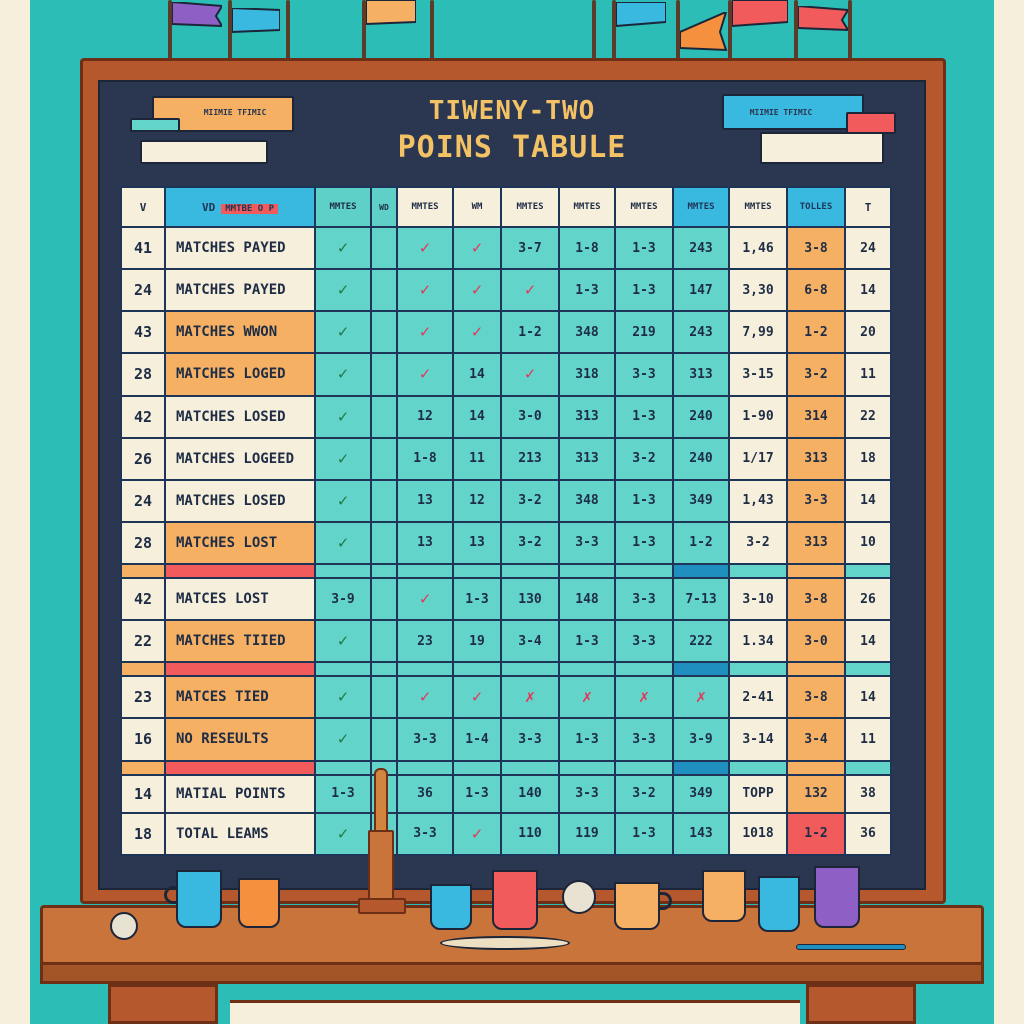 The height and width of the screenshot is (1024, 1024). Describe the element at coordinates (758, 739) in the screenshot. I see `table-cell: 3-14` at that location.